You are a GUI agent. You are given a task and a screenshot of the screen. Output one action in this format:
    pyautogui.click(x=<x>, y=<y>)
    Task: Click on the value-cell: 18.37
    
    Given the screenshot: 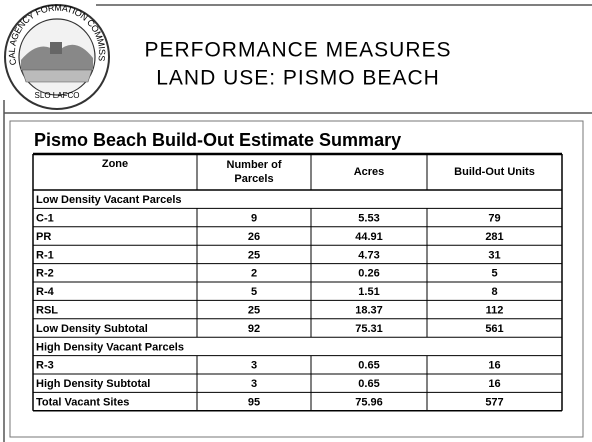 What is the action you would take?
    pyautogui.click(x=369, y=311)
    